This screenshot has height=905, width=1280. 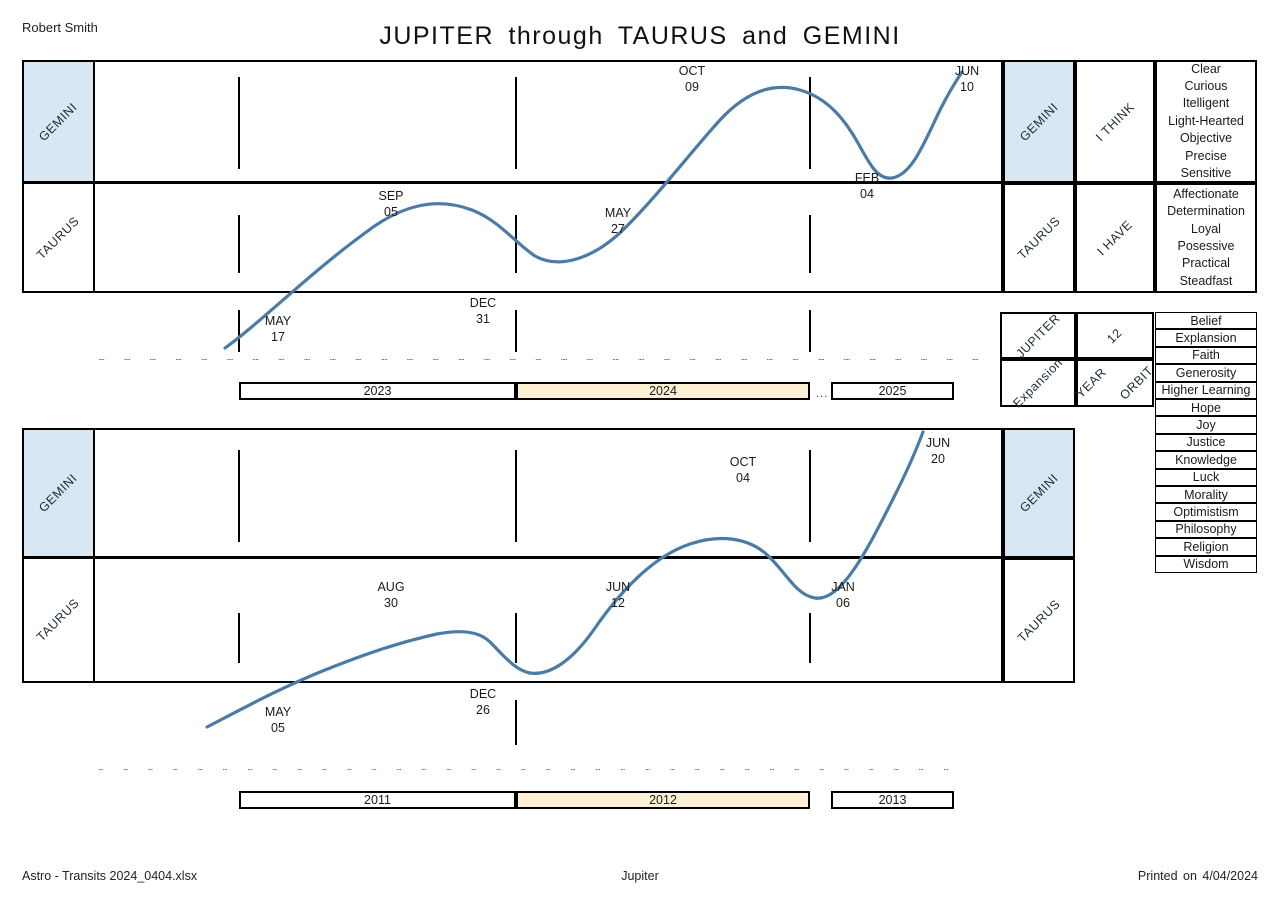 I want to click on trait: Itelligent, so click(x=1206, y=103).